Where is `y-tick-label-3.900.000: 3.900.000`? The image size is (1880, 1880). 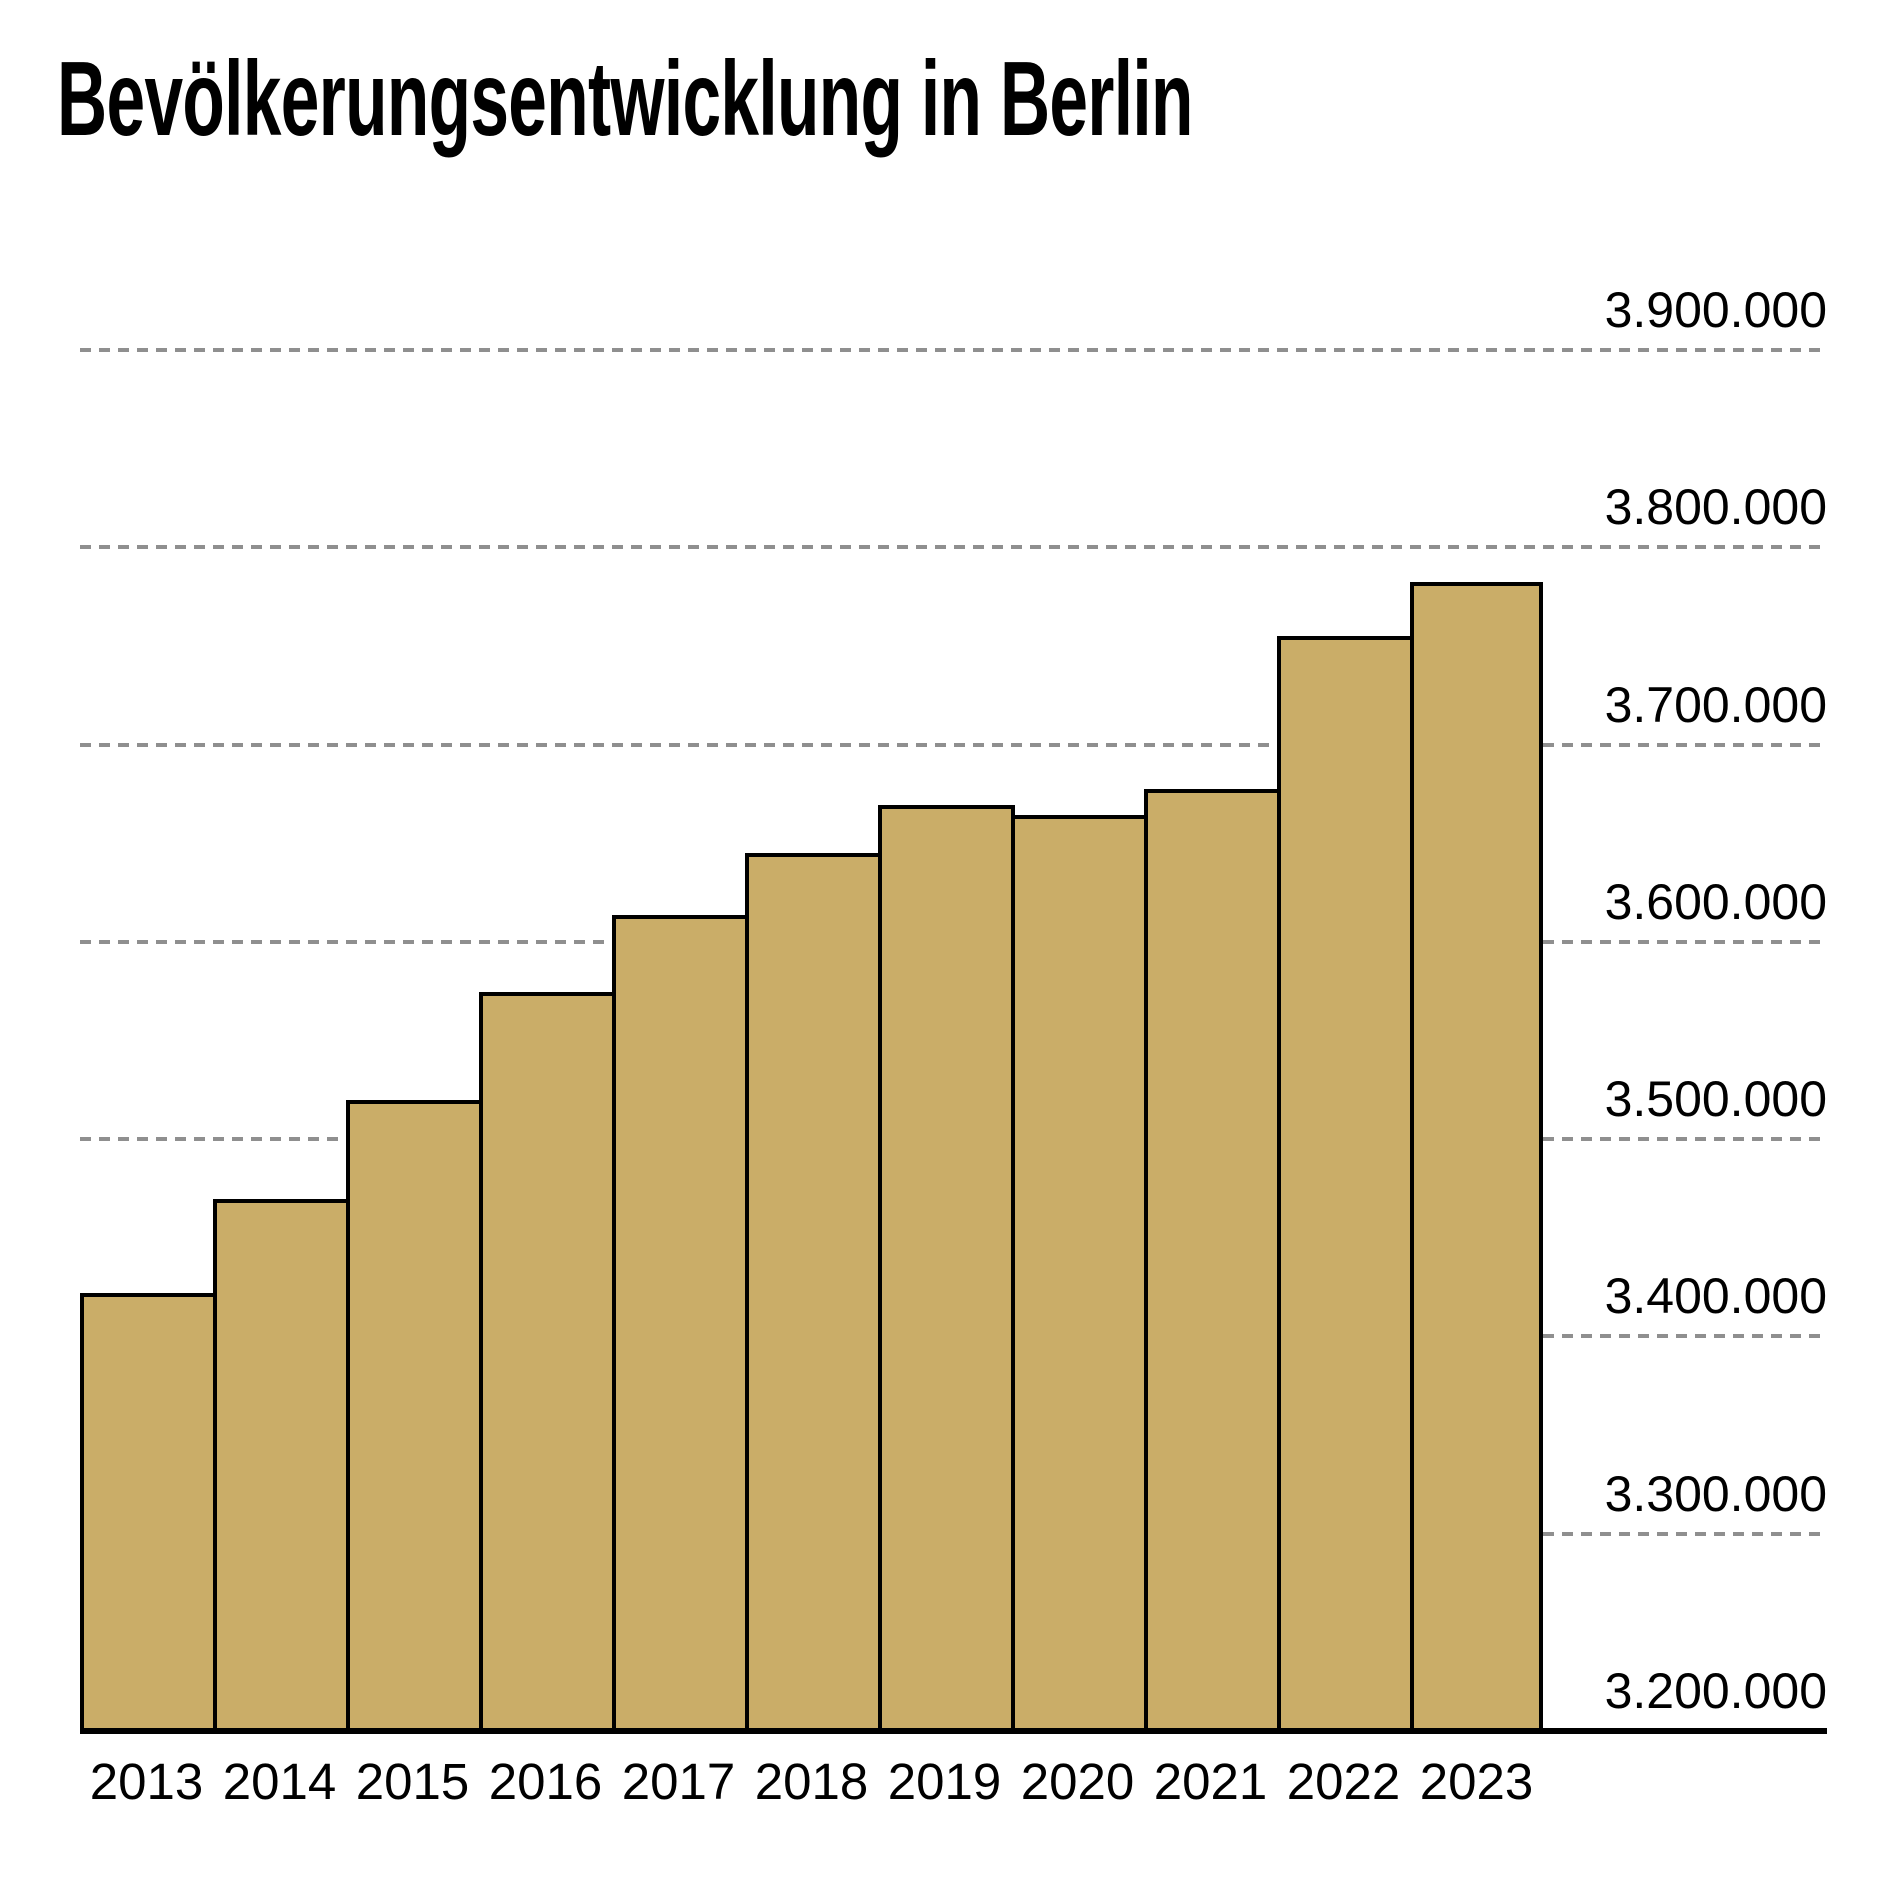 y-tick-label-3.900.000: 3.900.000 is located at coordinates (1715, 310).